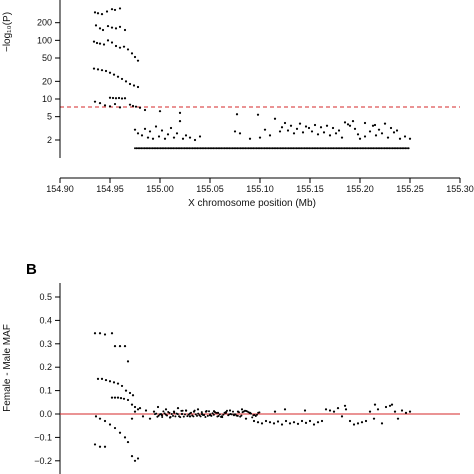 Image resolution: width=474 pixels, height=474 pixels. What do you see at coordinates (44, 40) in the screenshot?
I see `panel-a-y-tick-label: 100` at bounding box center [44, 40].